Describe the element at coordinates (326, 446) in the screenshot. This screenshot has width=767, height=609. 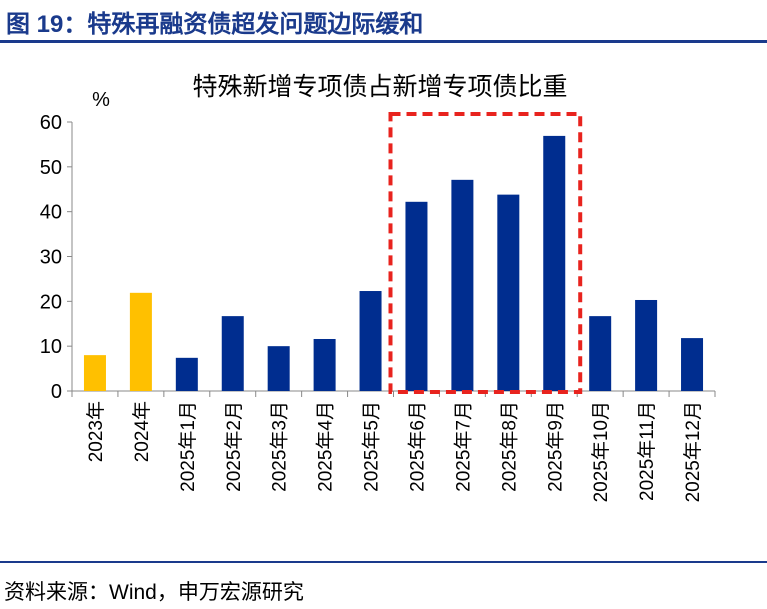
I see `x-tick-label: 2025年4月` at that location.